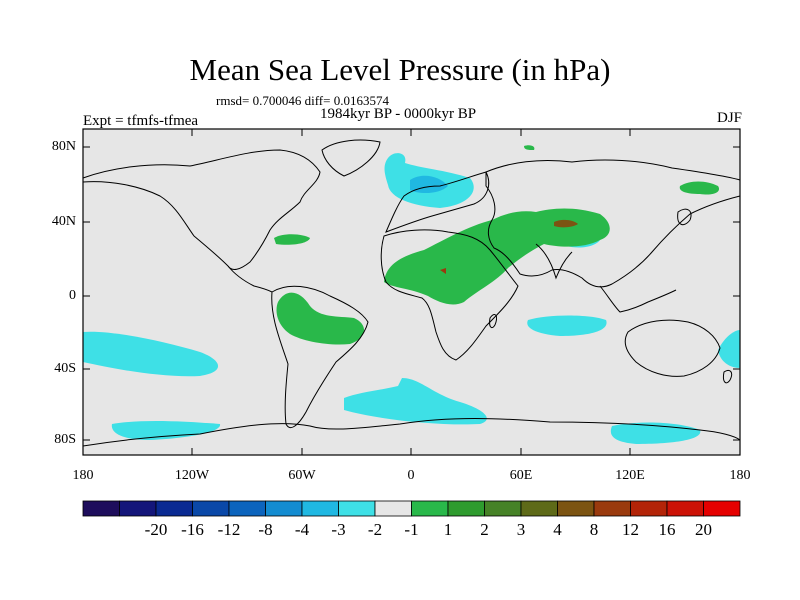 Image resolution: width=800 pixels, height=600 pixels. Describe the element at coordinates (729, 349) in the screenshot. I see `negative-anomaly-east-australia` at that location.